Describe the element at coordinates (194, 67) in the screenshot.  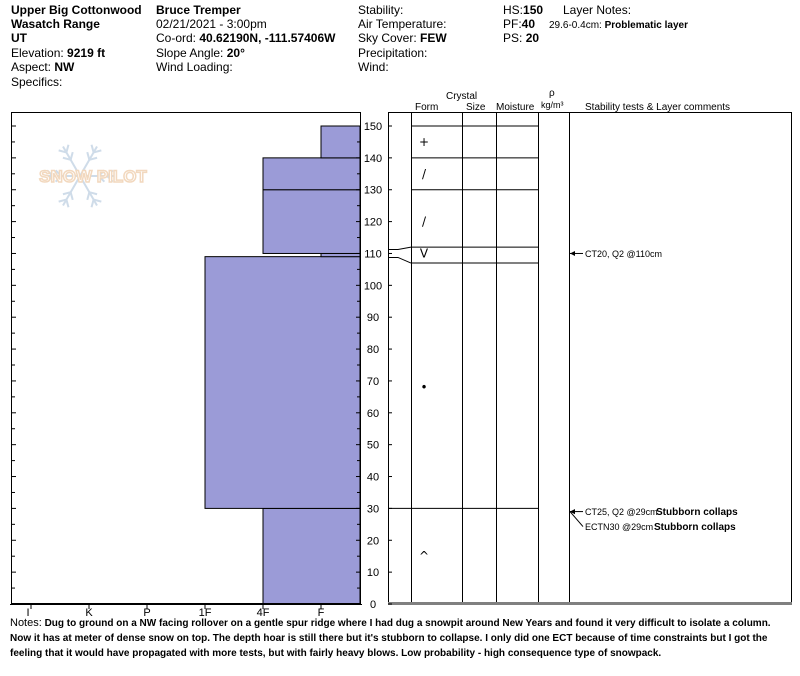
I see `wind-loading-label: Wind Loading:` at that location.